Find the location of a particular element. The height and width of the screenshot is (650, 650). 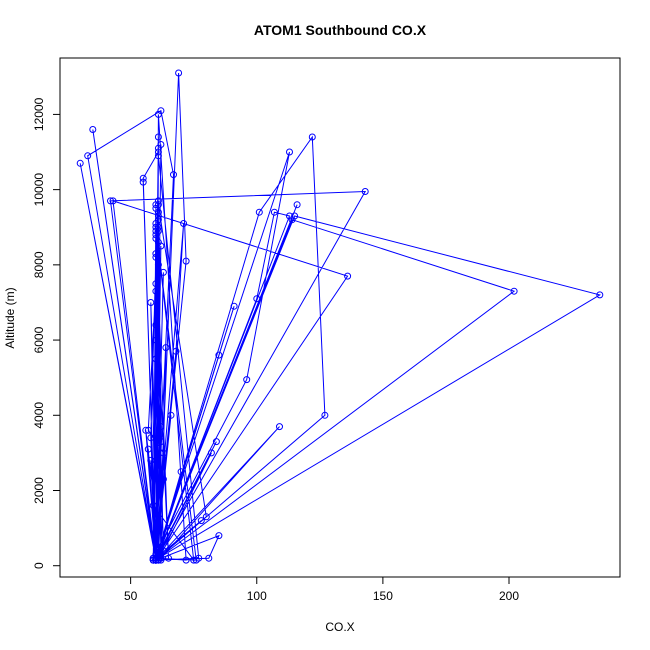

y-tick-label: 12000 is located at coordinates (39, 114).